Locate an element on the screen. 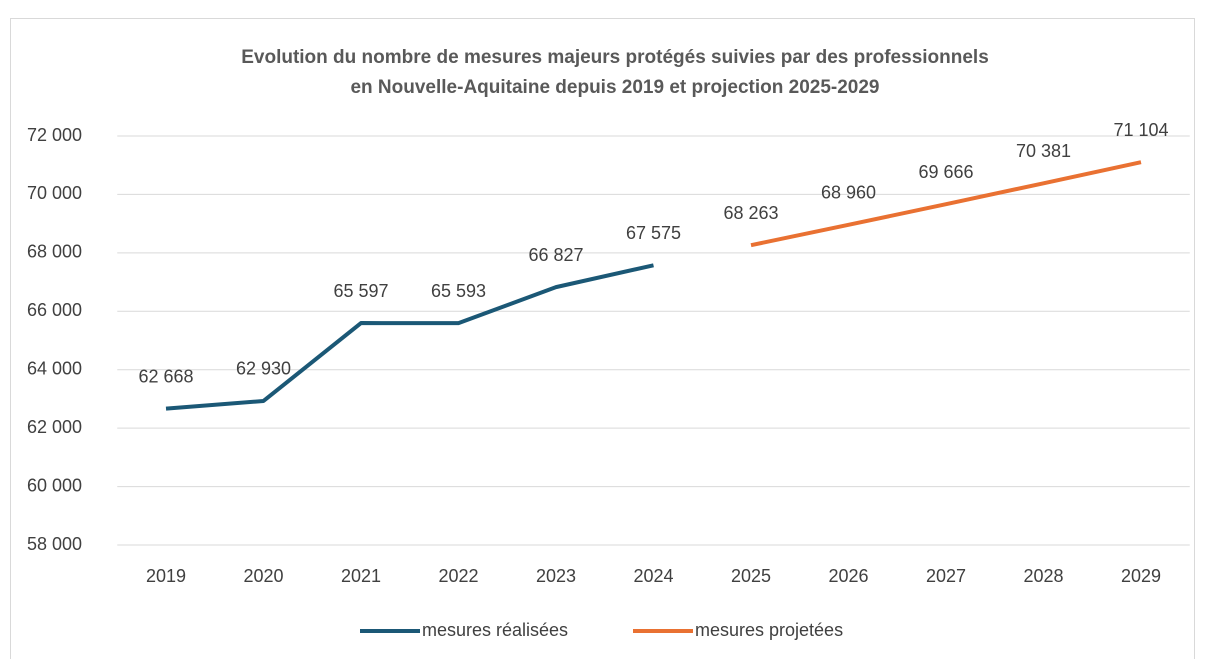 This screenshot has width=1205, height=659. data-label: 62 930 is located at coordinates (263, 369).